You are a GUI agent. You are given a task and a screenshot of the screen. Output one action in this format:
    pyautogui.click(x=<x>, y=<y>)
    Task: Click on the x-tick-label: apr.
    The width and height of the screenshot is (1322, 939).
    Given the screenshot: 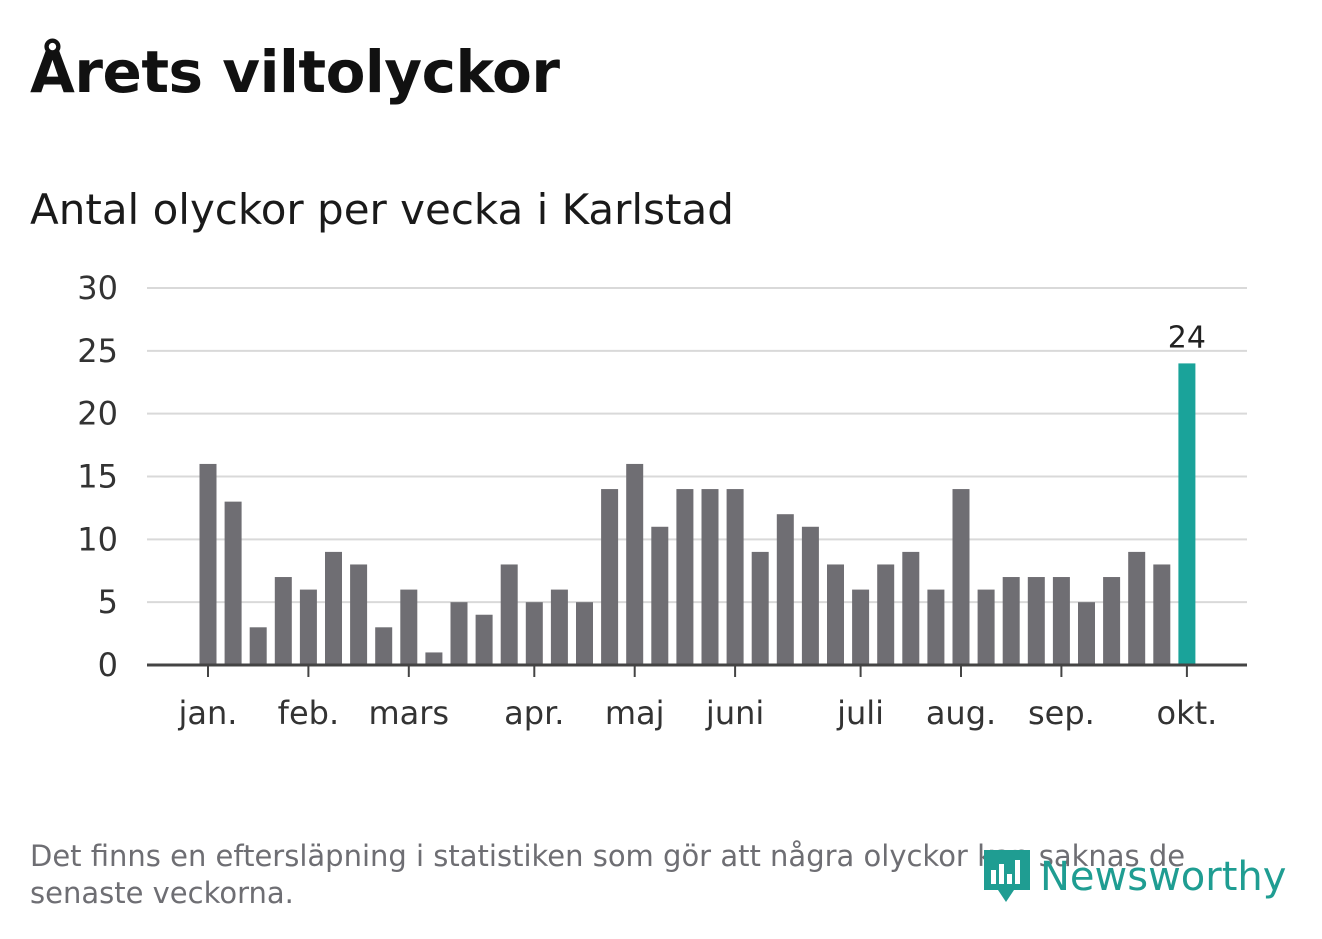 What is the action you would take?
    pyautogui.click(x=534, y=713)
    